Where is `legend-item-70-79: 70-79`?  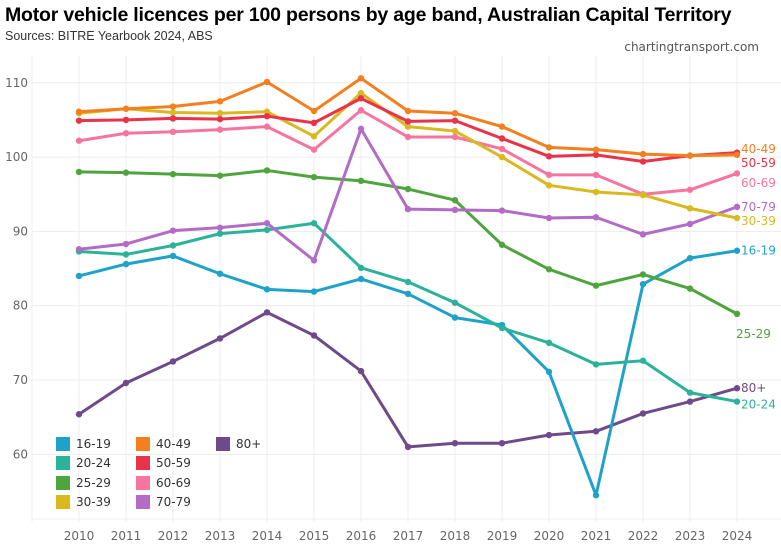
legend-item-70-79: 70-79 is located at coordinates (176, 503).